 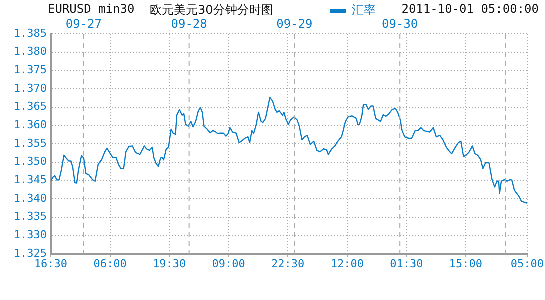 I want to click on x-tick-label: 01:30, so click(x=407, y=263).